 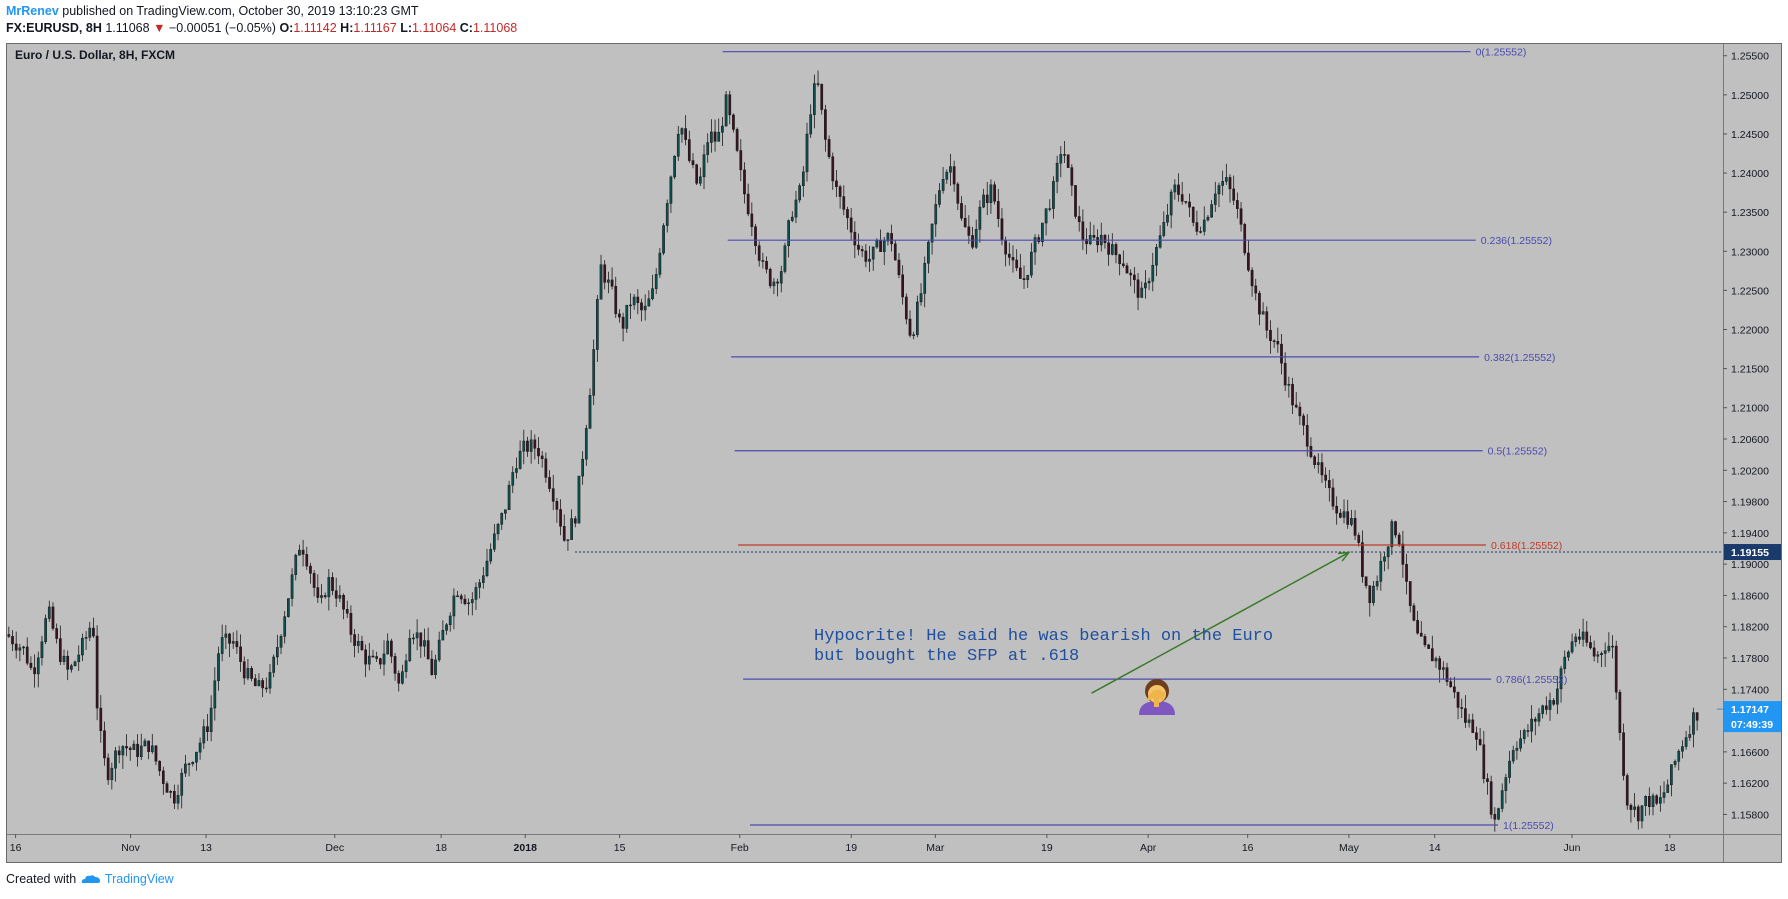 What do you see at coordinates (32, 11) in the screenshot?
I see `author-link: MrRenev` at bounding box center [32, 11].